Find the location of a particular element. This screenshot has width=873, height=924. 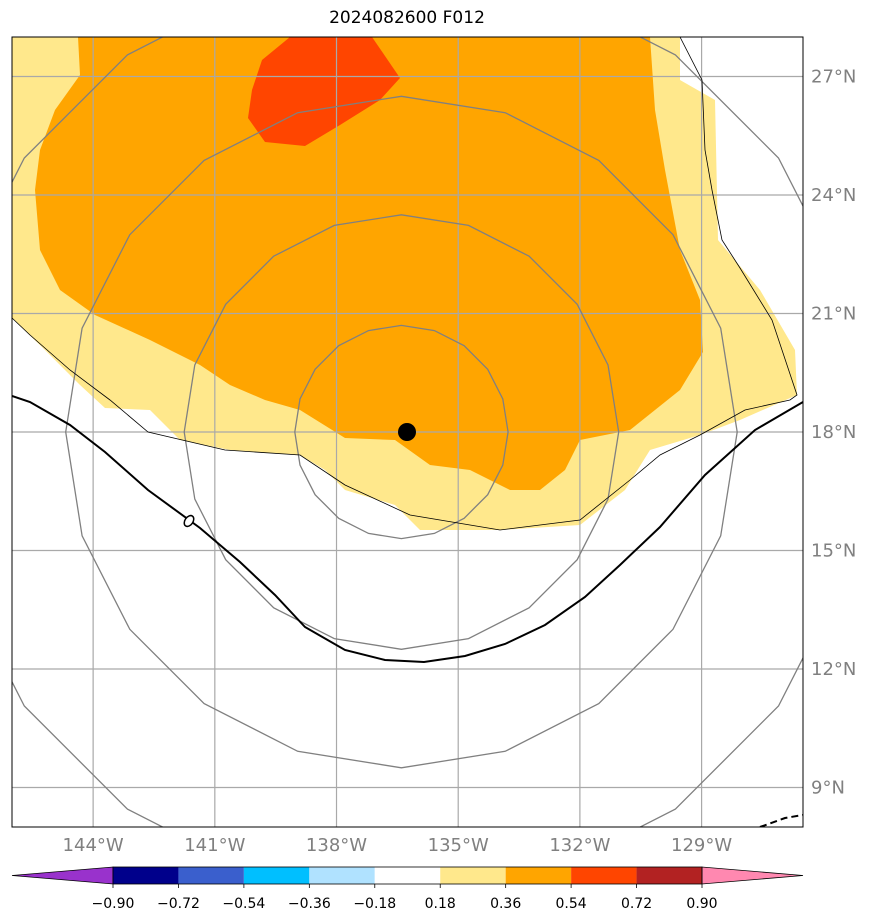

storm-center-marker is located at coordinates (407, 432).